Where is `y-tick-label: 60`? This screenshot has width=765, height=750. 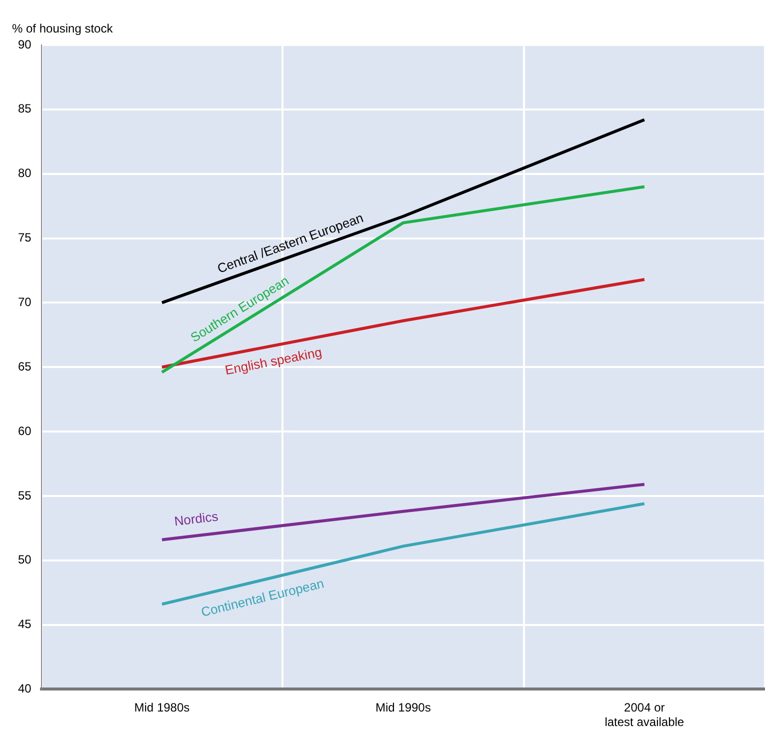
y-tick-label: 60 is located at coordinates (25, 431).